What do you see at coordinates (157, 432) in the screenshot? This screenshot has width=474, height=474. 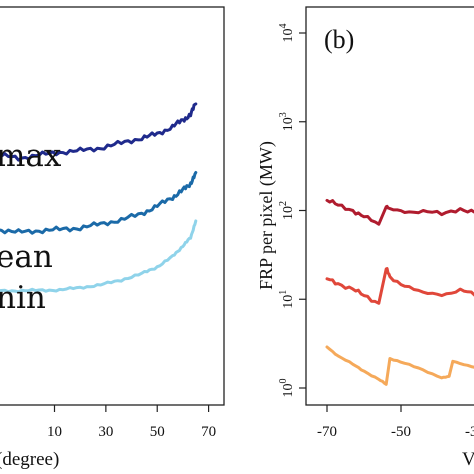 I see `x-tick-label: 50` at bounding box center [157, 432].